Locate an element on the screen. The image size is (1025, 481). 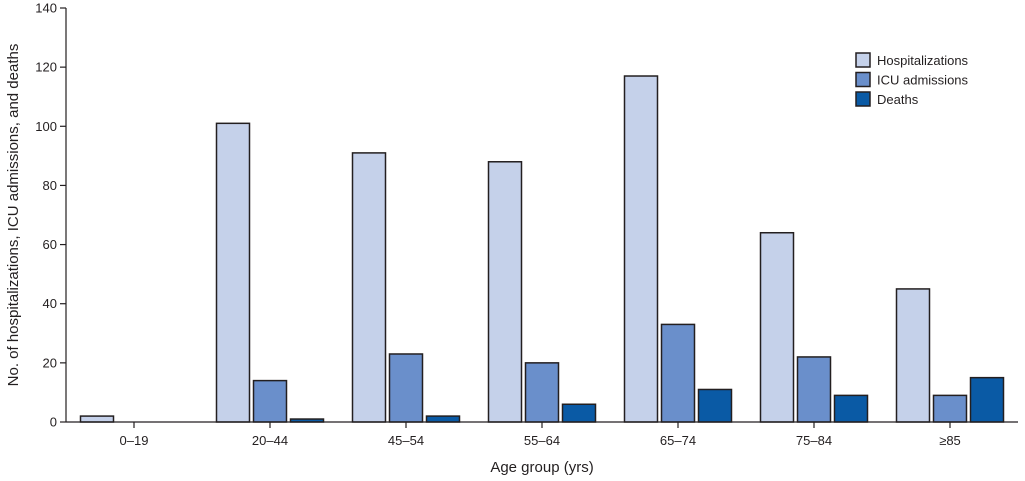
x-axis-title: Age group (yrs) is located at coordinates (541, 467).